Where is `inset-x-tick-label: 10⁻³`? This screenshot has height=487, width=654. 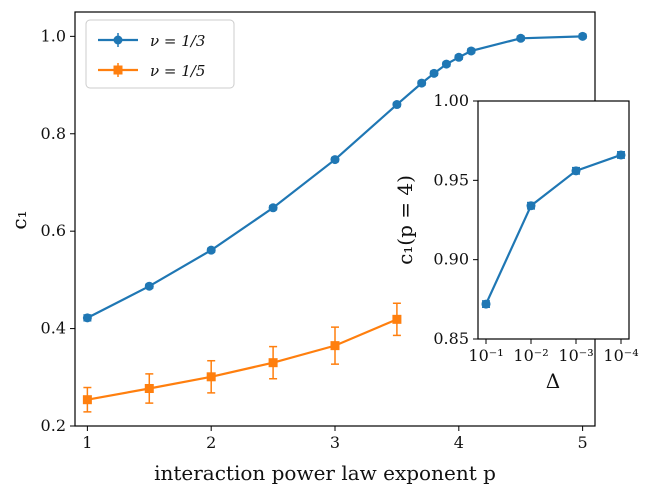 inset-x-tick-label: 10⁻³ is located at coordinates (575, 355).